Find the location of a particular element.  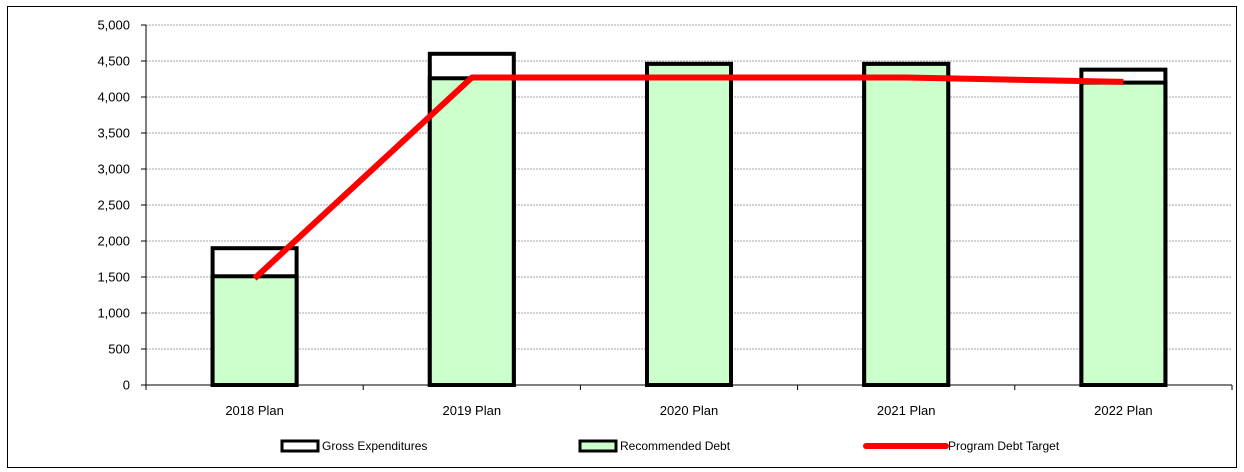

y-tick-label: 4,500 is located at coordinates (113, 61).